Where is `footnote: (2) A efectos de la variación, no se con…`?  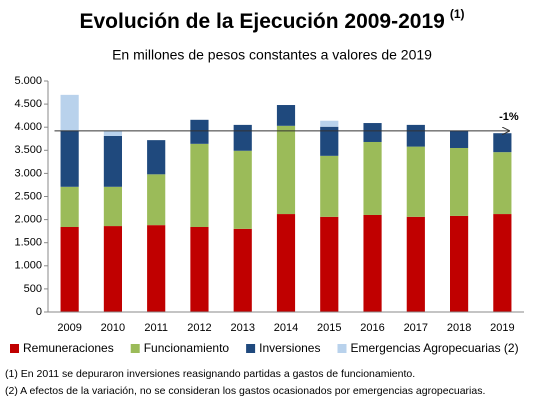
footnote: (2) A efectos de la variación, no se con… is located at coordinates (245, 391).